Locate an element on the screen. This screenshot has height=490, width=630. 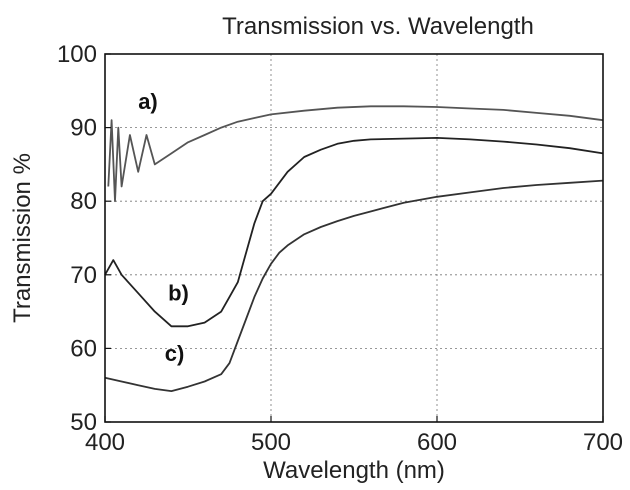
series-label-a: a) is located at coordinates (148, 101).